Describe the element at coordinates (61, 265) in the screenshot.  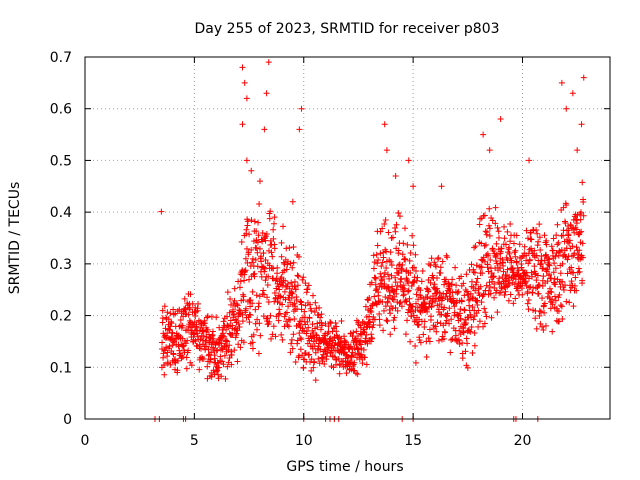
I see `y-tick-label: 0.3` at that location.